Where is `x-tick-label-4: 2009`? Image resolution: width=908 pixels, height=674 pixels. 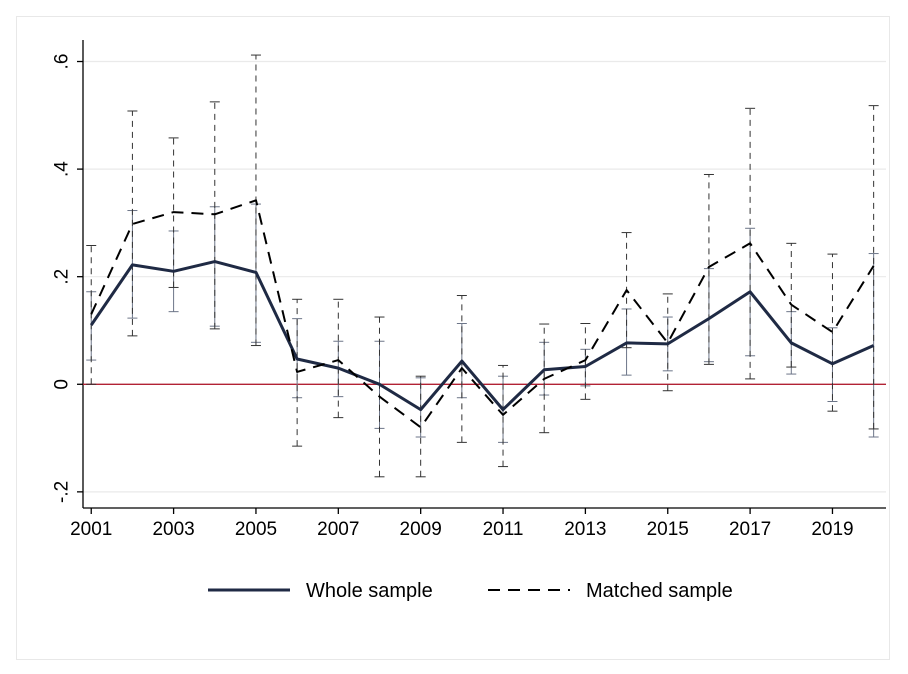
x-tick-label-4: 2009 is located at coordinates (421, 529).